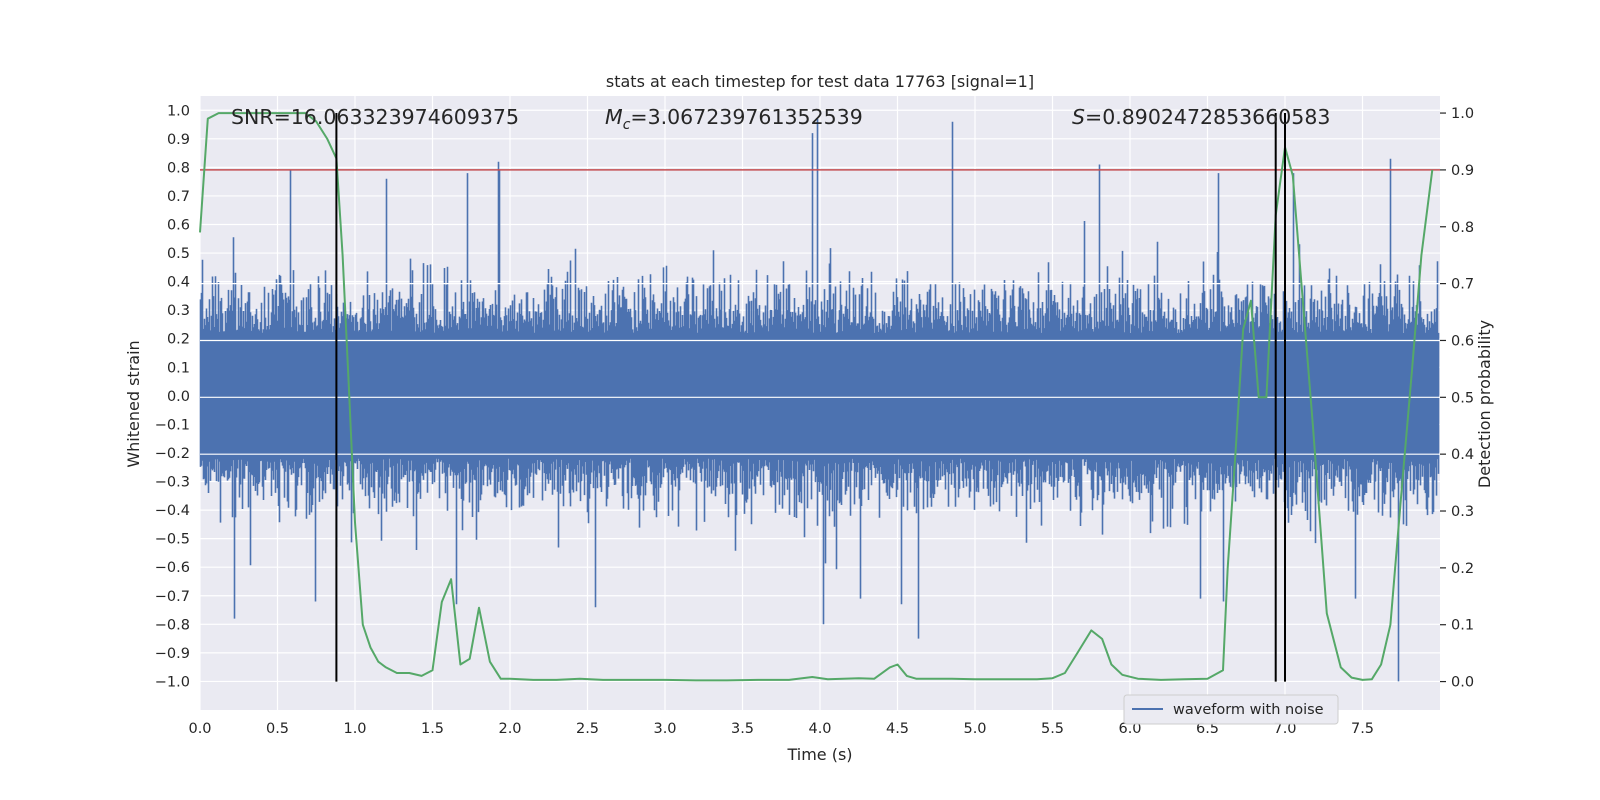 The width and height of the screenshot is (1600, 800). What do you see at coordinates (432, 729) in the screenshot?
I see `x-tick-label: 1.5` at bounding box center [432, 729].